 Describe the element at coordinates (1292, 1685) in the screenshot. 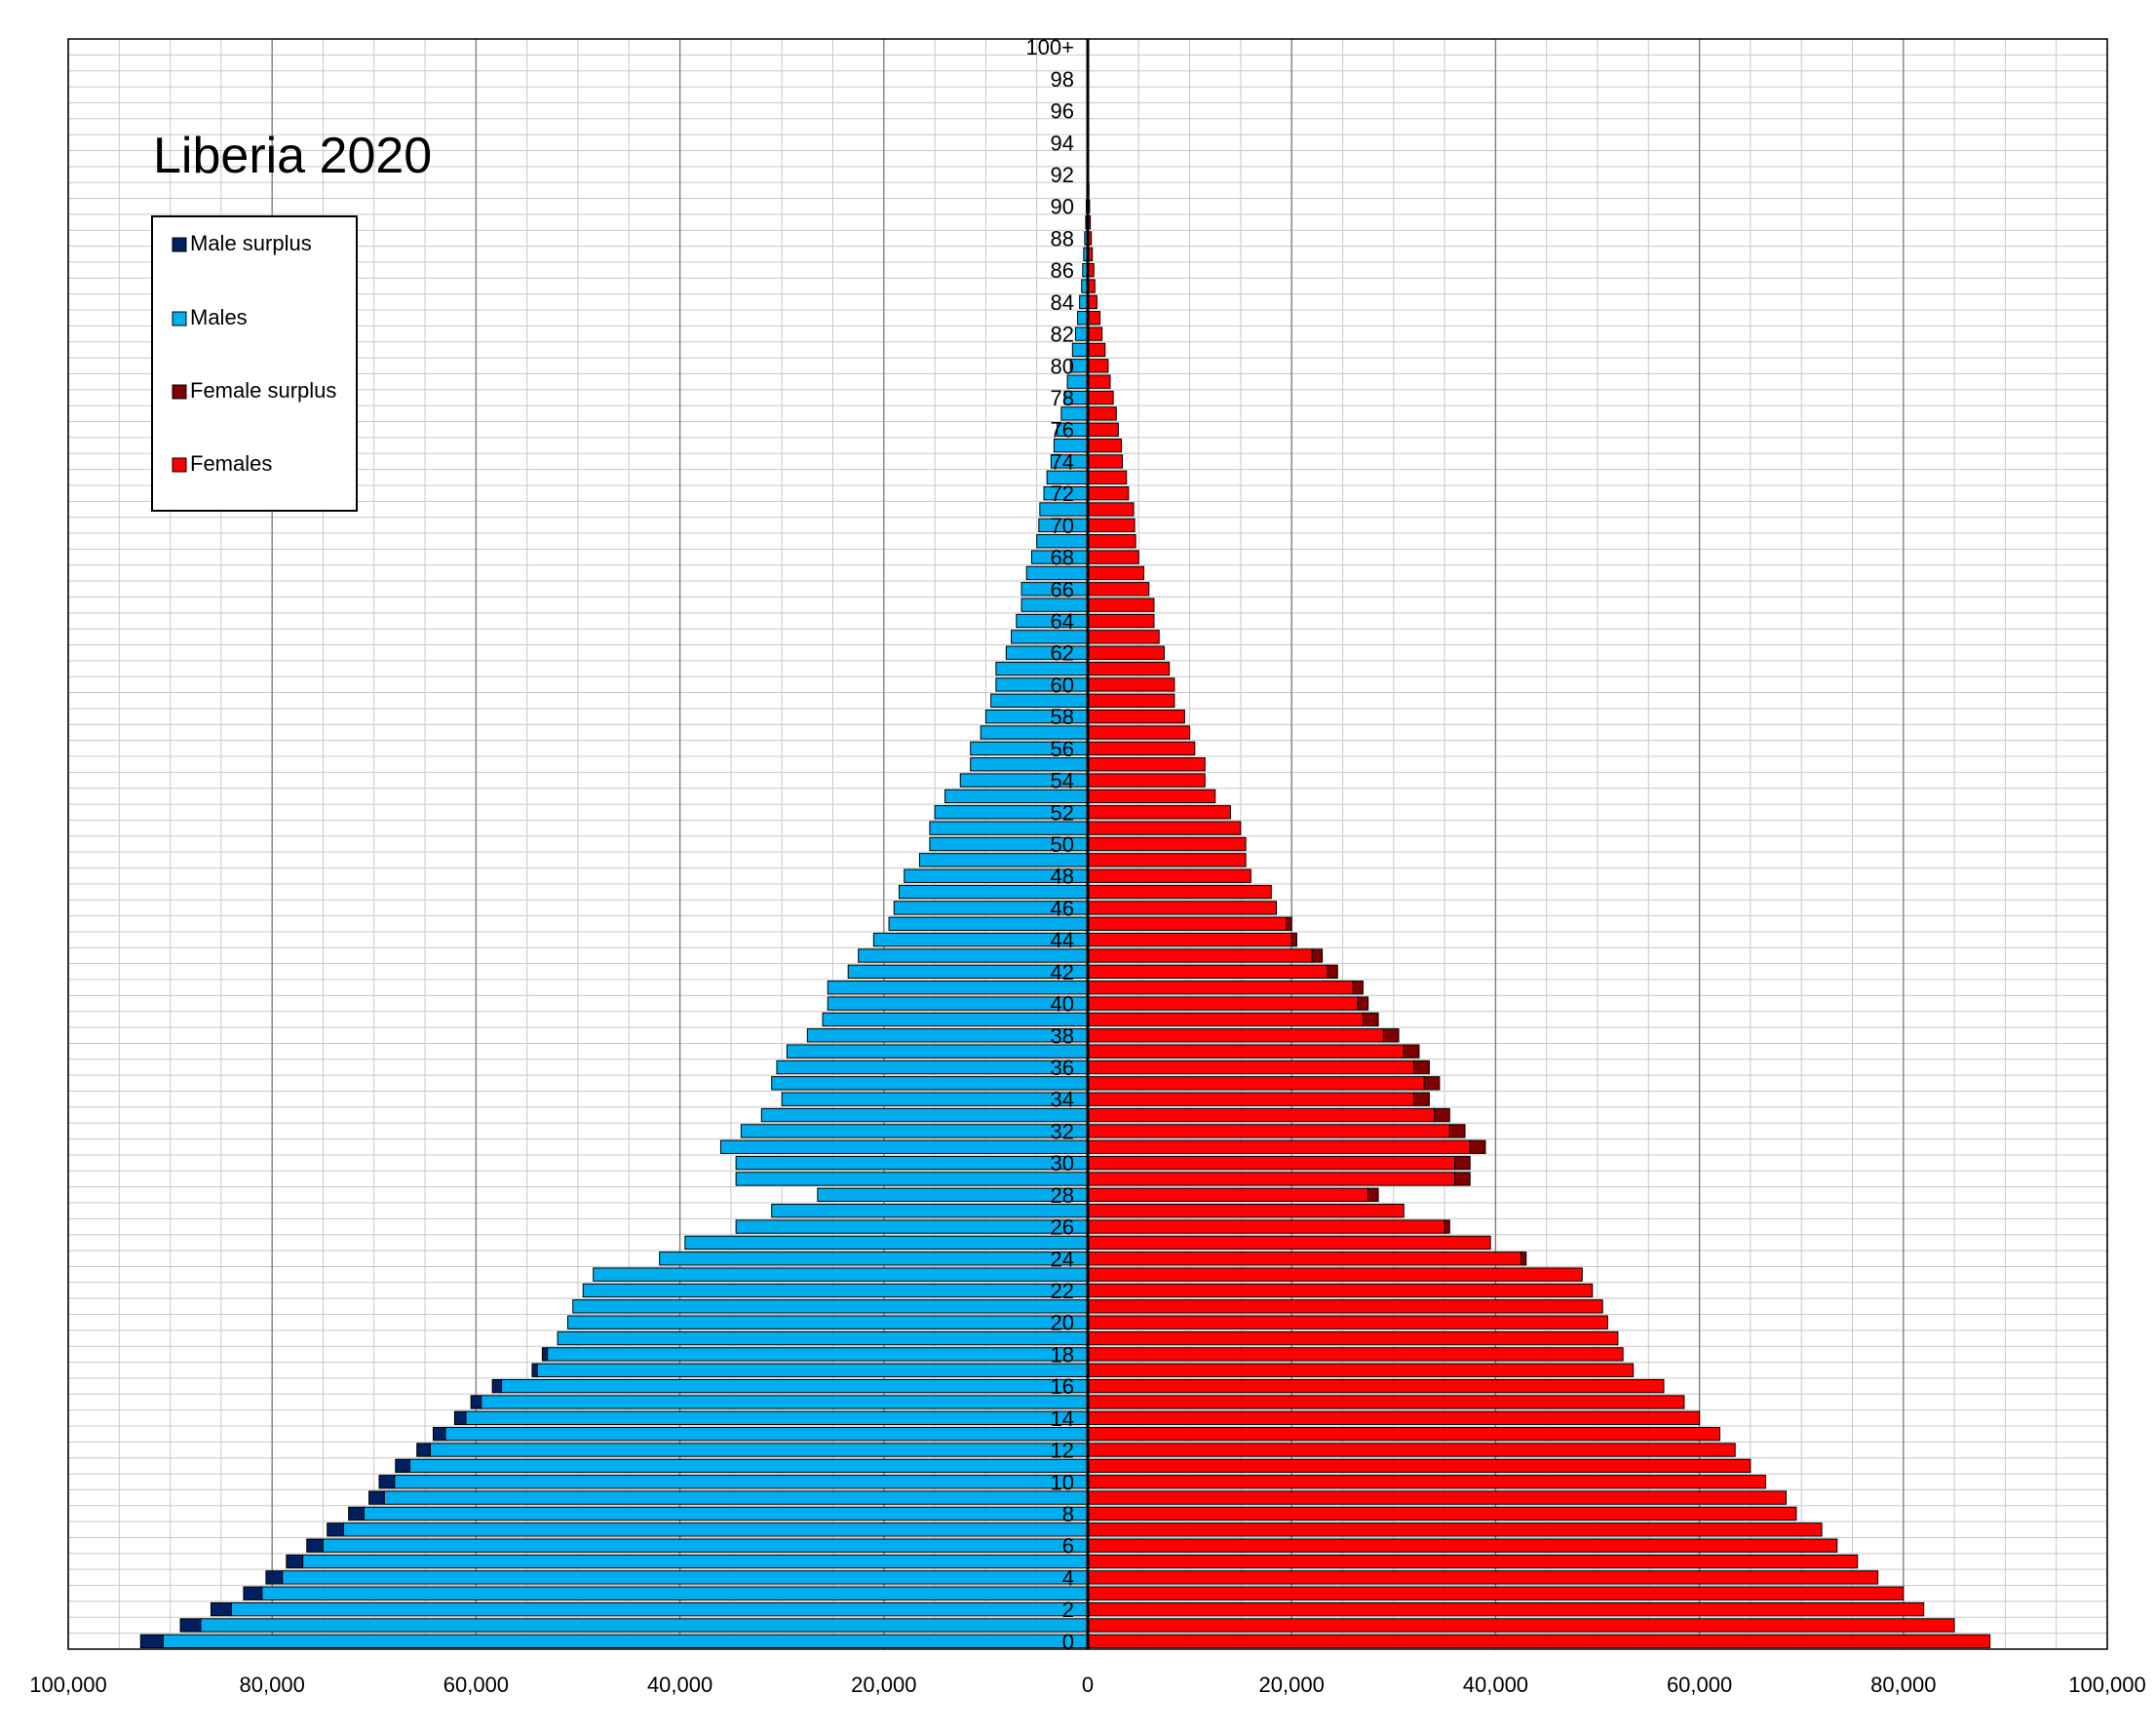

I see `x-tick-label: 20,000` at that location.